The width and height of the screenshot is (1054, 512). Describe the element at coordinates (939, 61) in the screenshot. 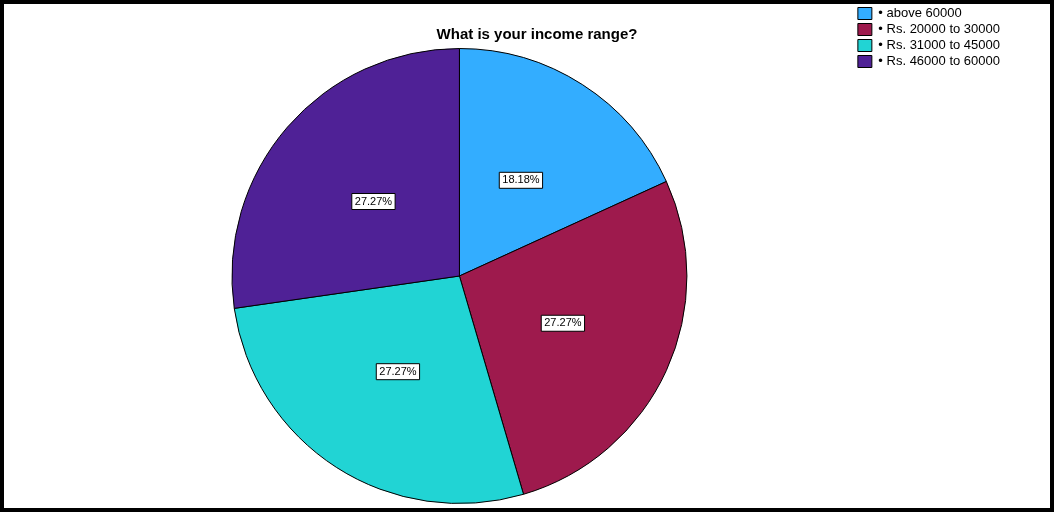

I see `legend-label: • Rs. 46000 to 60000` at that location.